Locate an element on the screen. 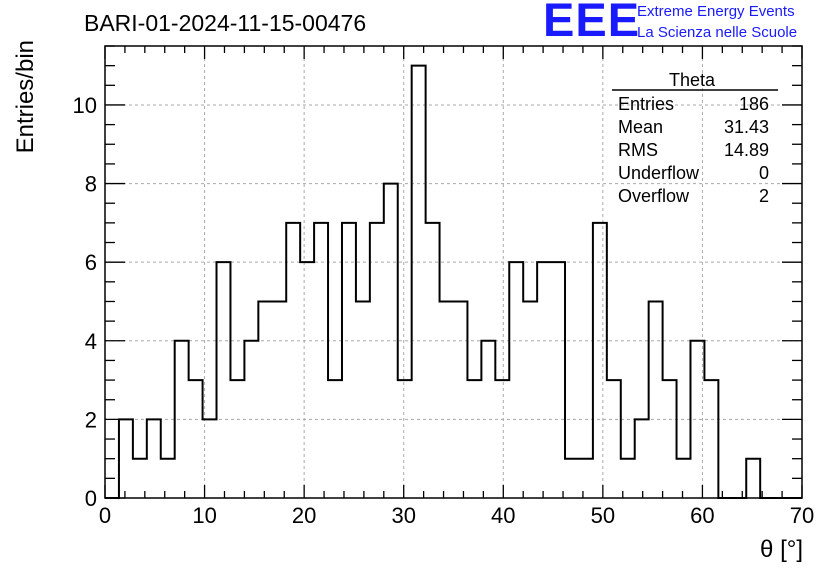  x-tick-label: 70 is located at coordinates (802, 515).